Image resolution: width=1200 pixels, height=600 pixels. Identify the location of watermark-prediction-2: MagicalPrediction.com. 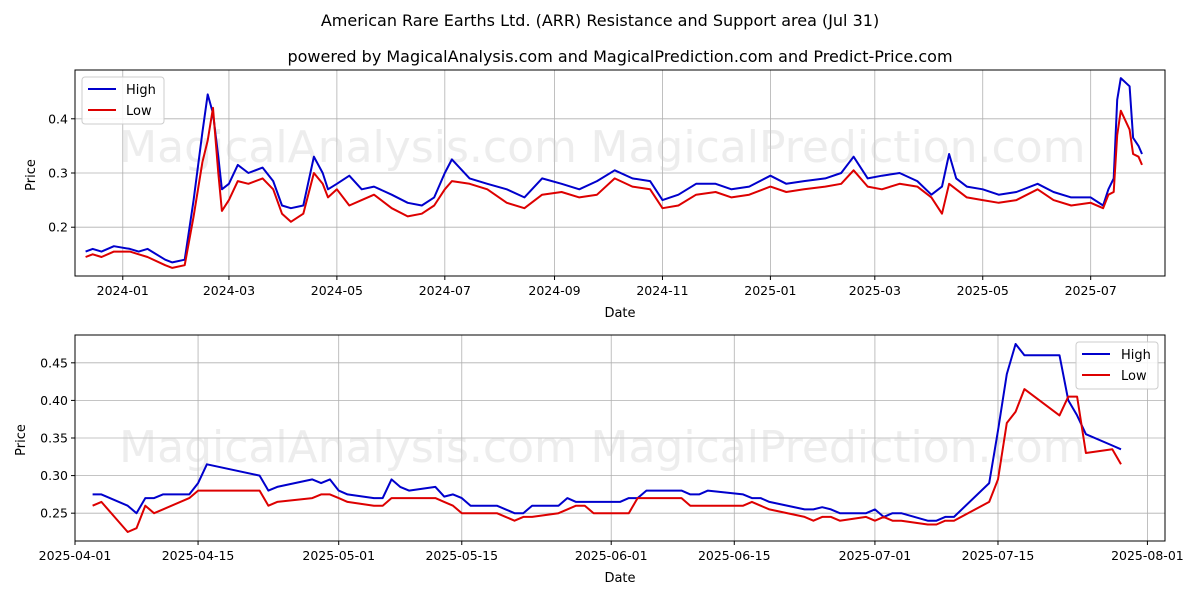
(838, 447).